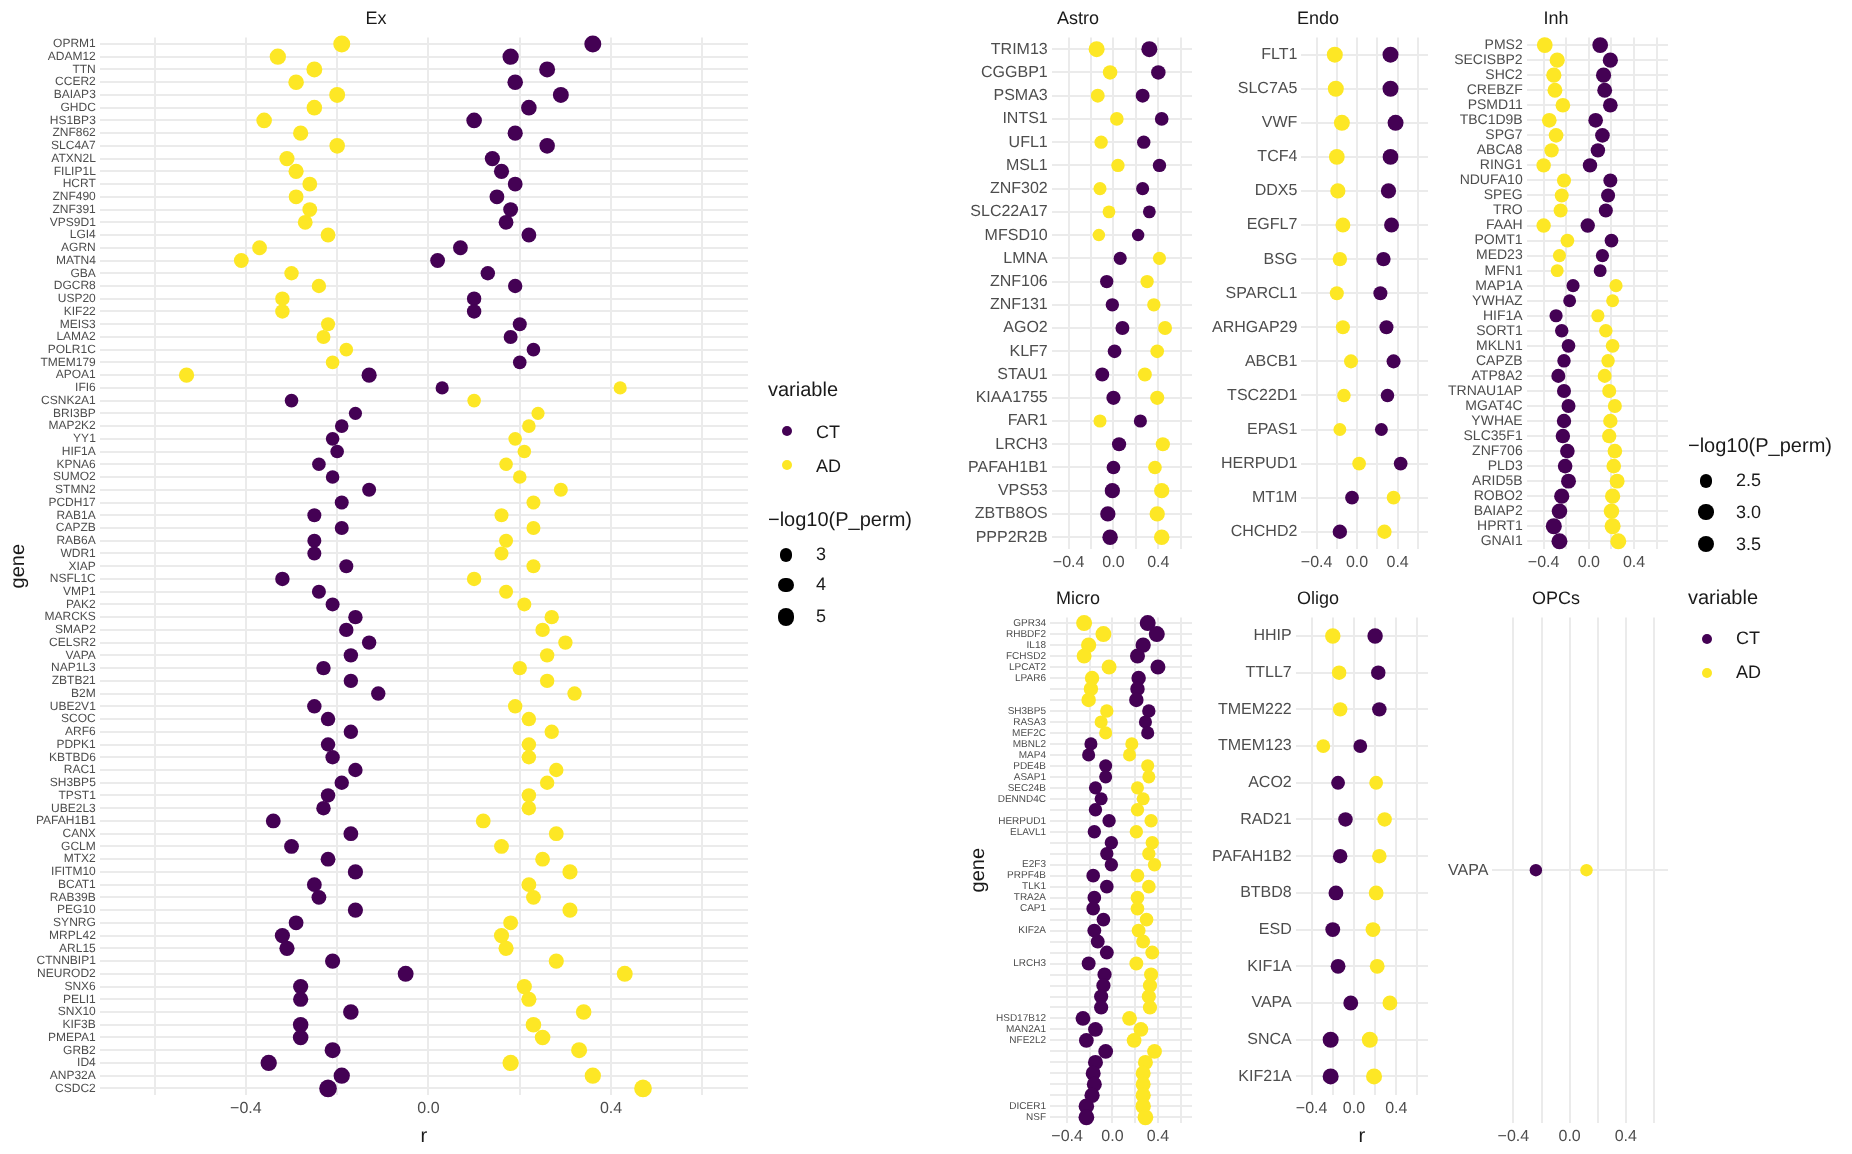  I want to click on y-tick-label: LRCH3, so click(1022, 443).